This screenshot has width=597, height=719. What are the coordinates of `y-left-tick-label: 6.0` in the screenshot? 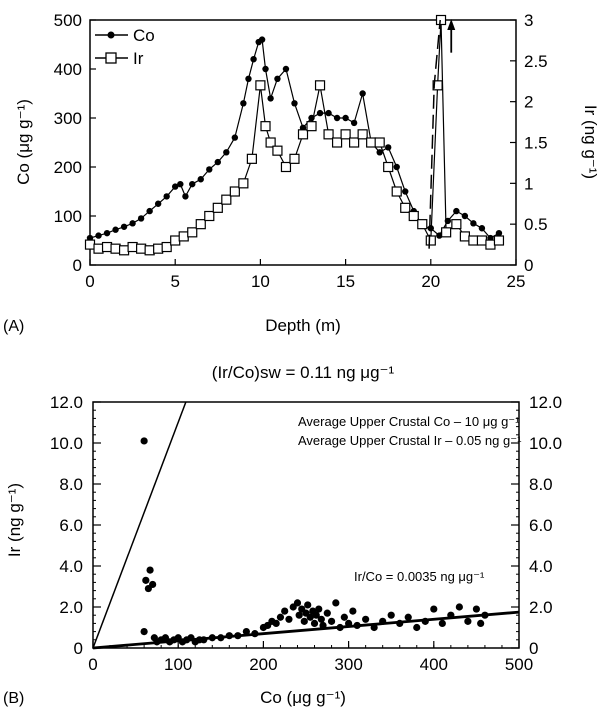 It's located at (71, 525).